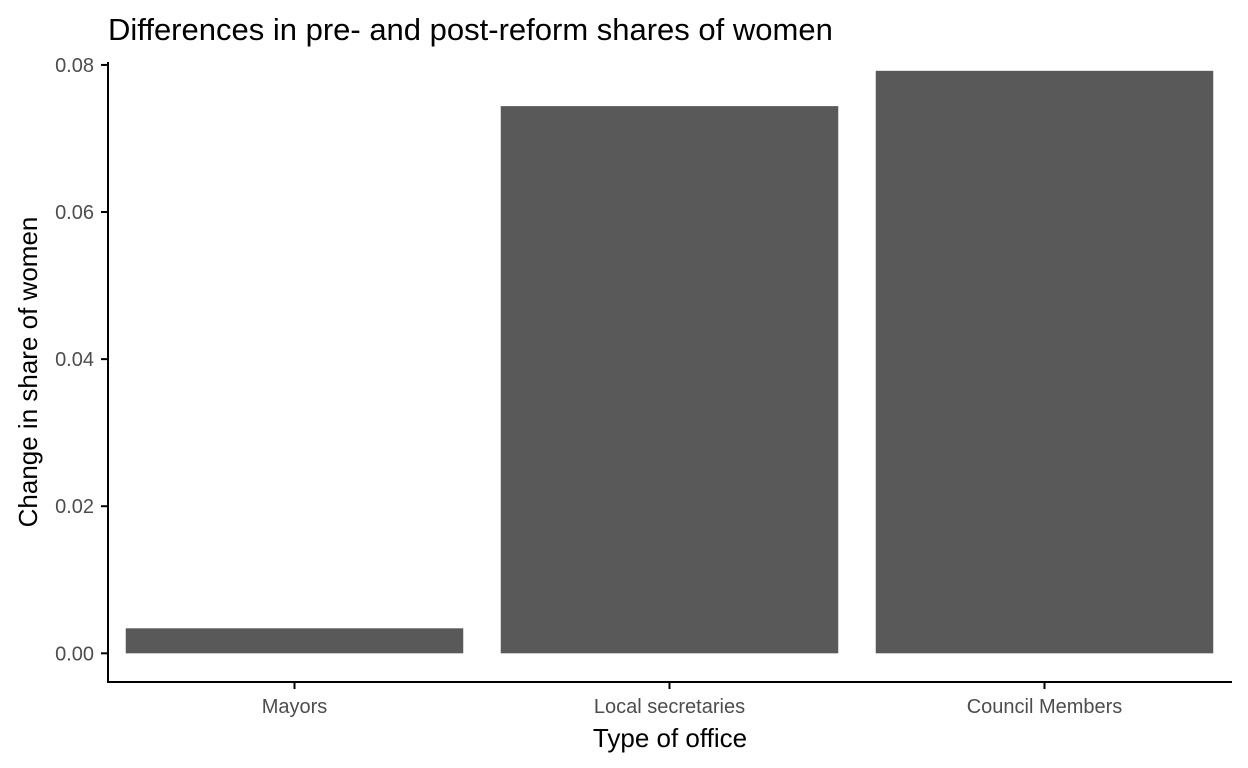 The width and height of the screenshot is (1248, 768). I want to click on y-axis-title: Change in share of women, so click(28, 372).